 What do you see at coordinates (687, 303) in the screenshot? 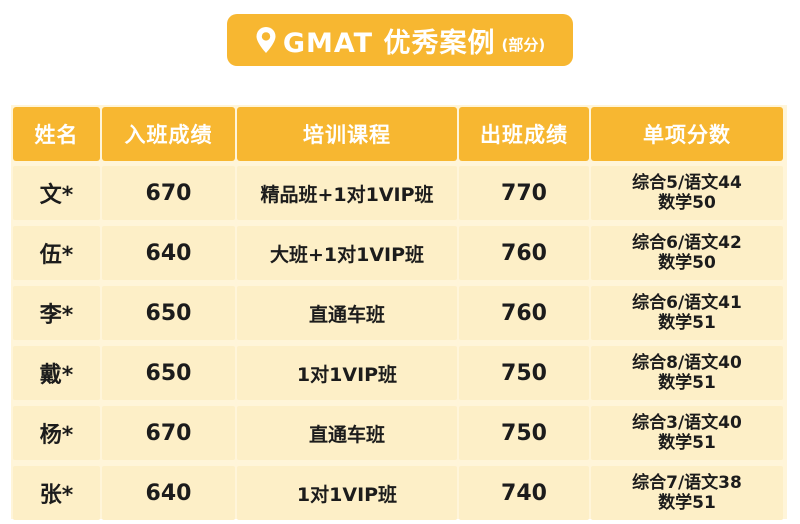
I see `section-scores-line1: 综合6/语文41` at bounding box center [687, 303].